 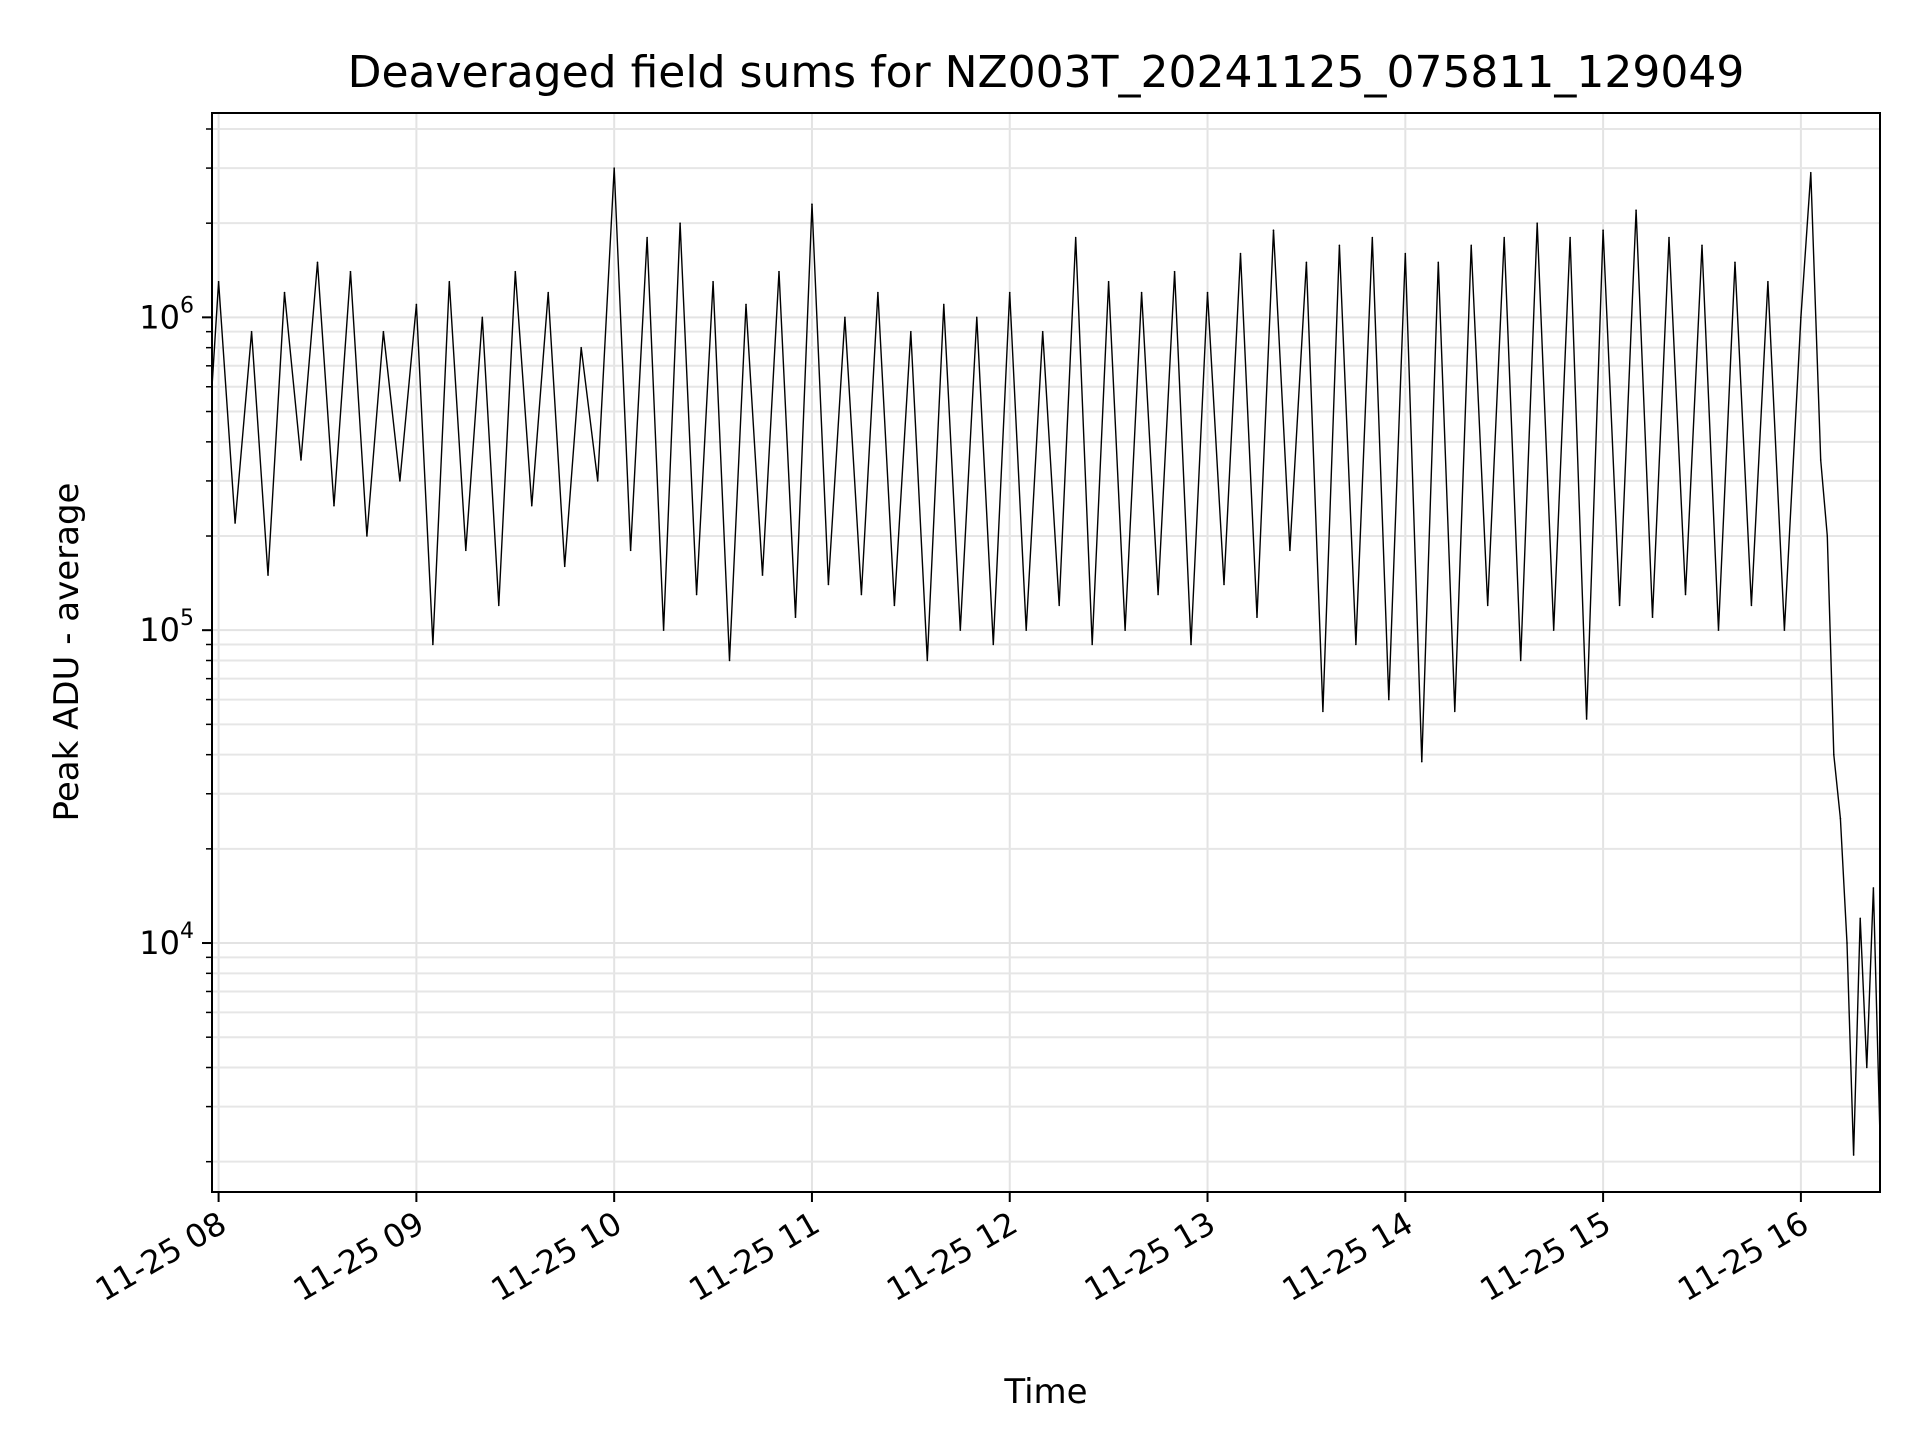 I want to click on y-tick-label: 10⁶, so click(x=166, y=314).